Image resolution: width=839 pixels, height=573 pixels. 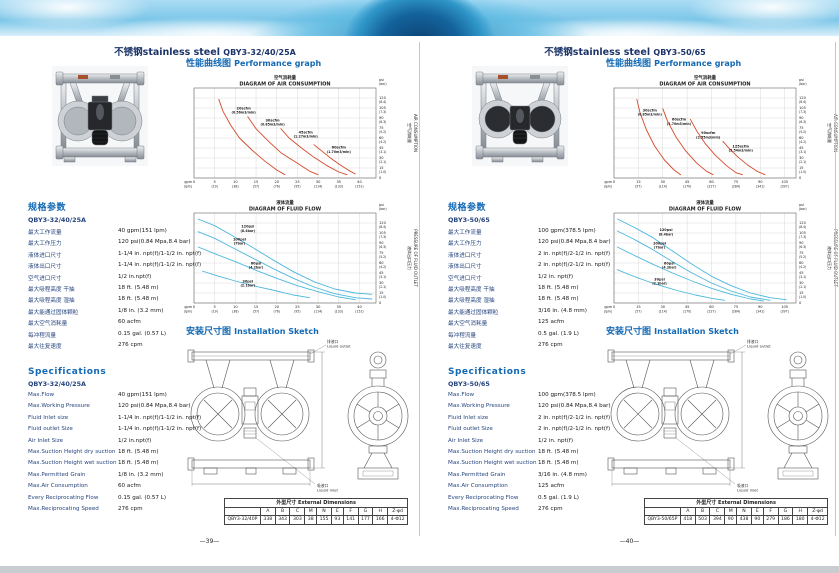 What do you see at coordinates (359, 182) in the screenshot?
I see `x-tick-label: 40` at bounding box center [359, 182].